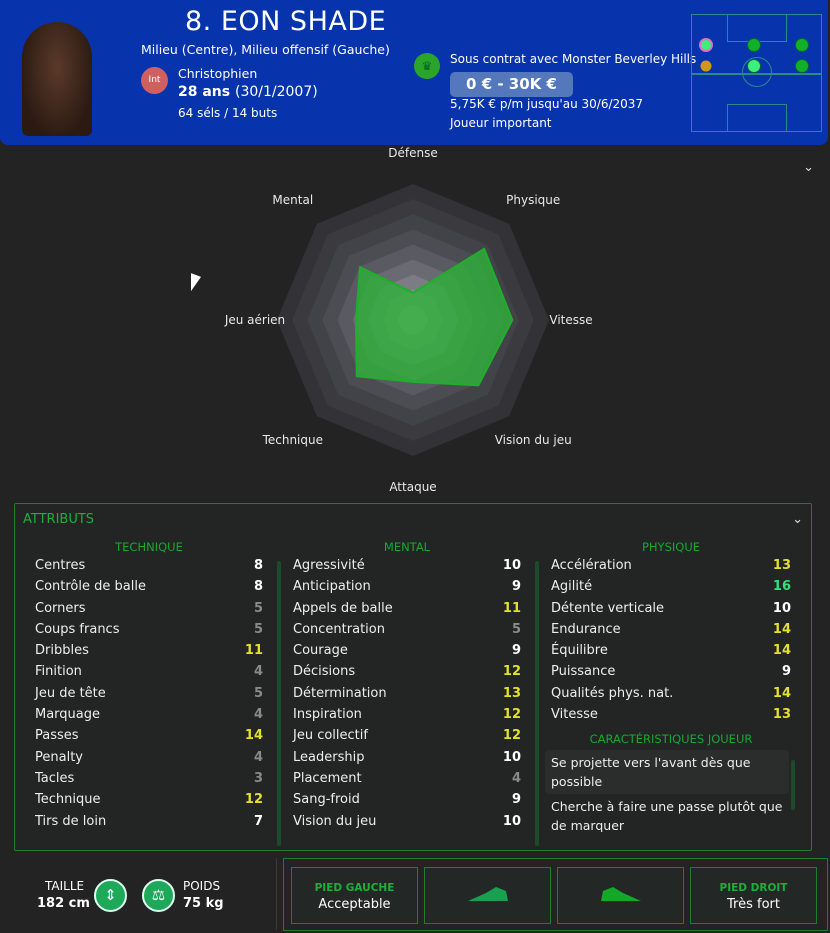 This screenshot has width=830, height=933. Describe the element at coordinates (343, 608) in the screenshot. I see `attribute-name: Appels de balle` at that location.